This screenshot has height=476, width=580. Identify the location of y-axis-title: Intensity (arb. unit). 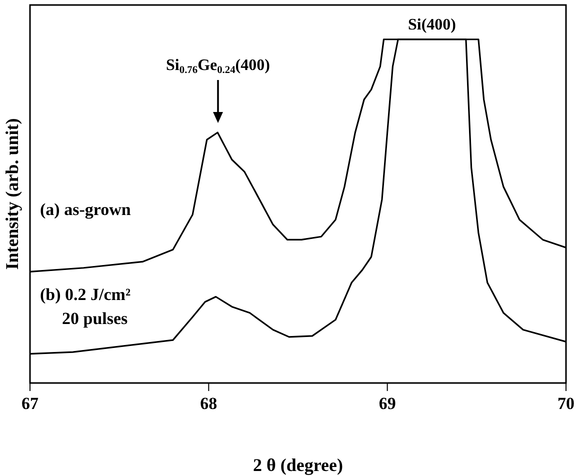
(12, 194).